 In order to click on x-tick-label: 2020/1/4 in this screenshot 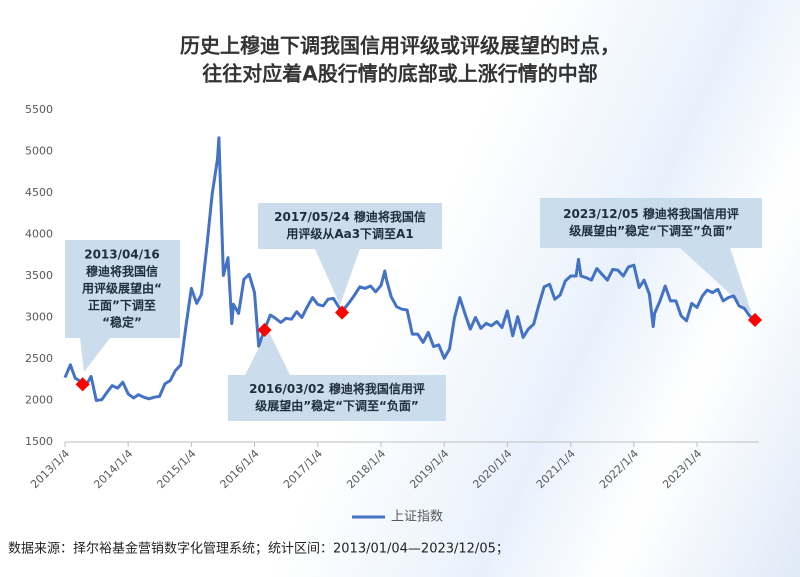, I will do `click(492, 469)`.